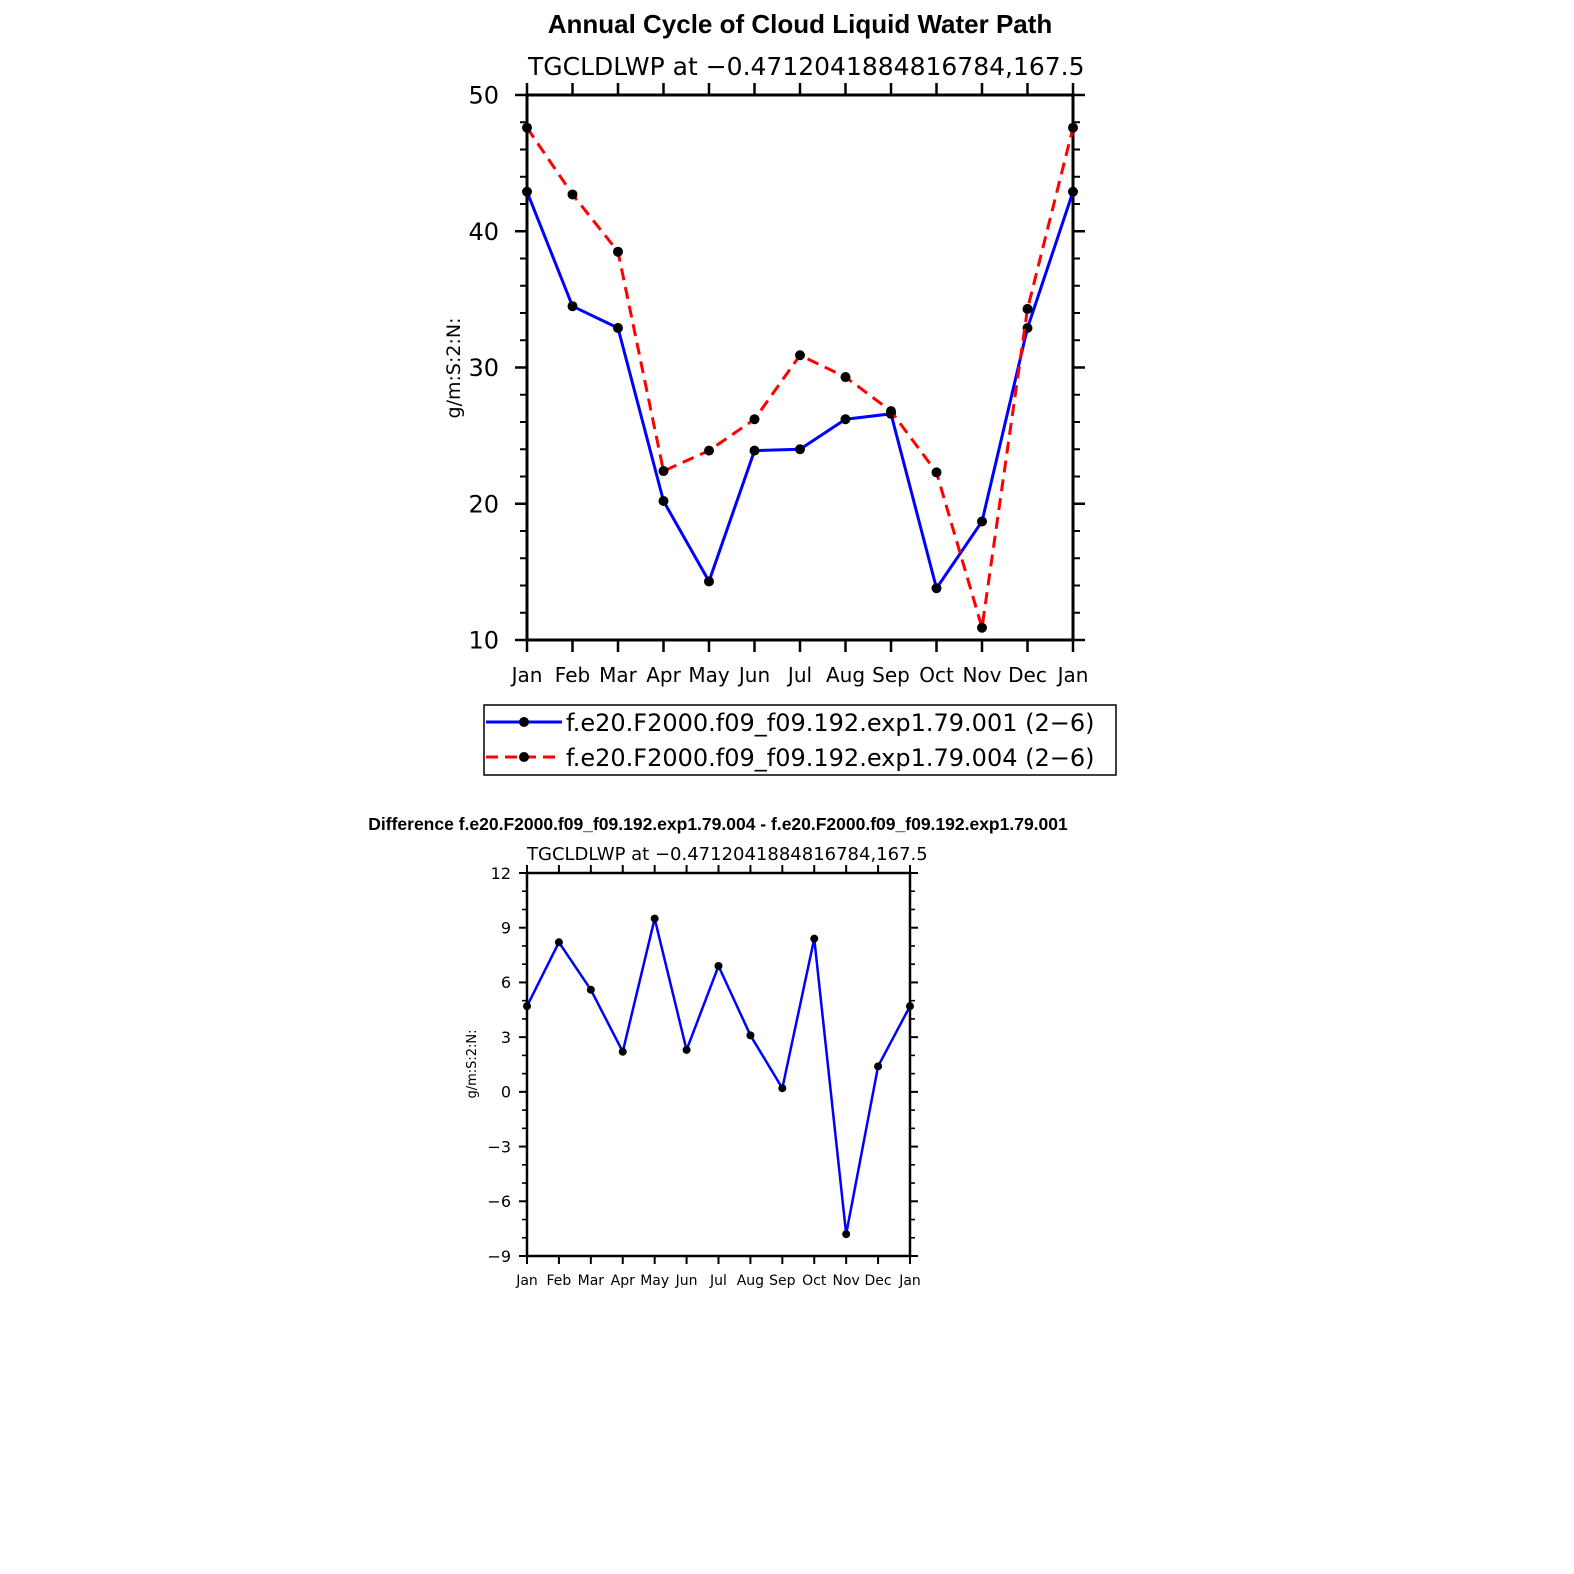  Describe the element at coordinates (483, 641) in the screenshot. I see `y-tick-label: 10` at that location.